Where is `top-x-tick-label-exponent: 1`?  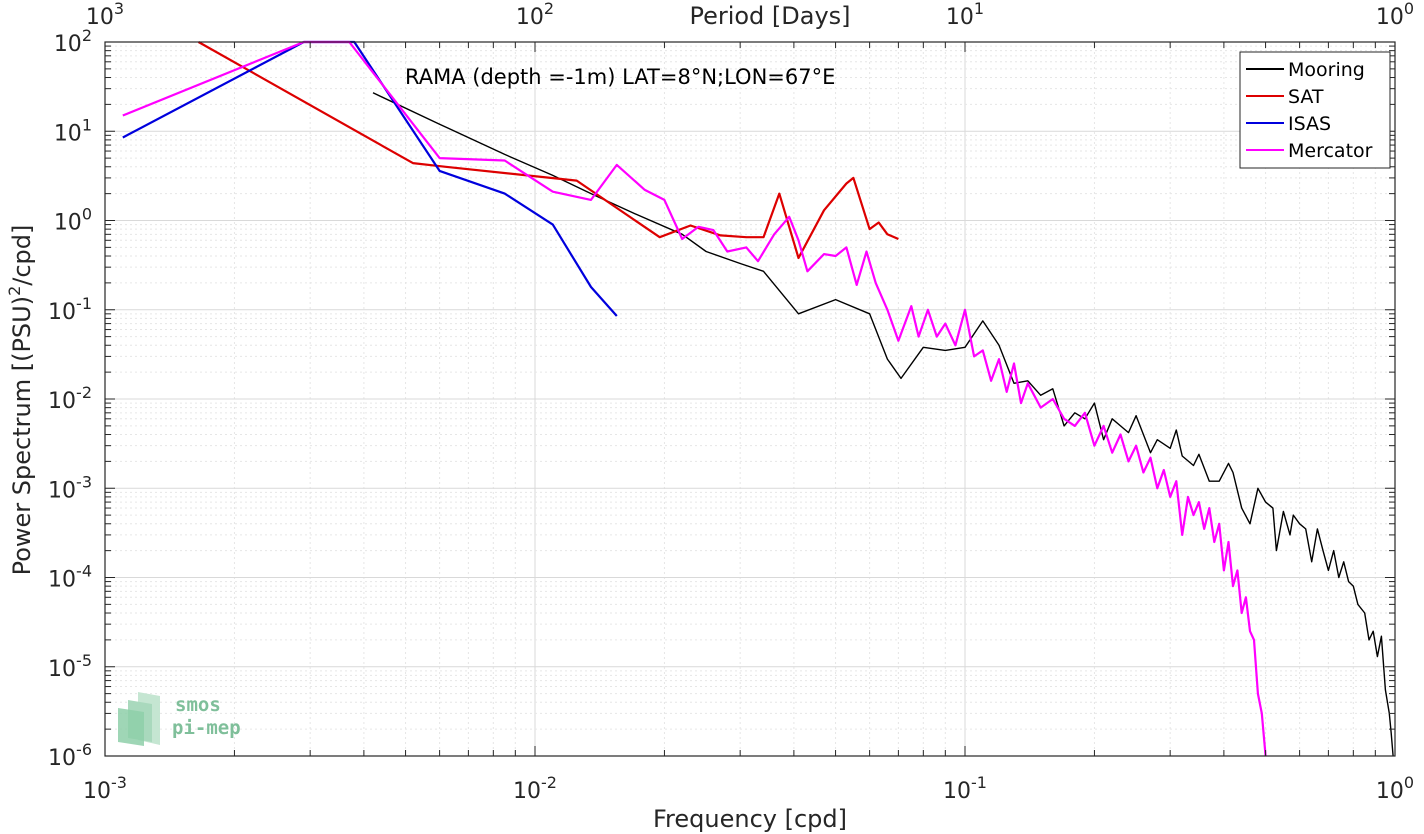
top-x-tick-label-exponent: 1 is located at coordinates (979, 9).